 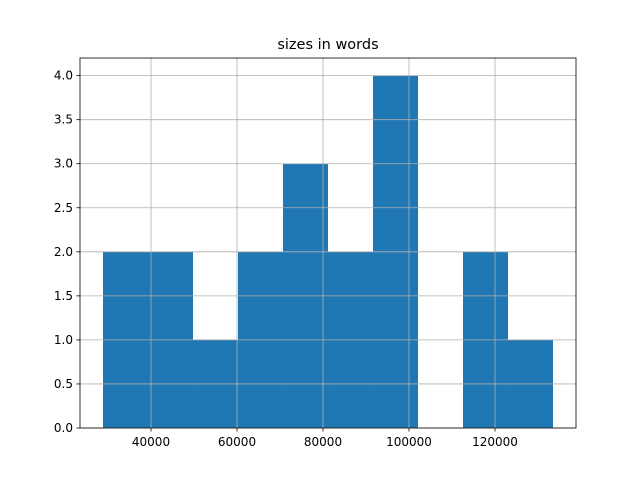 What do you see at coordinates (63, 164) in the screenshot?
I see `y-tick-label: 3.0` at bounding box center [63, 164].